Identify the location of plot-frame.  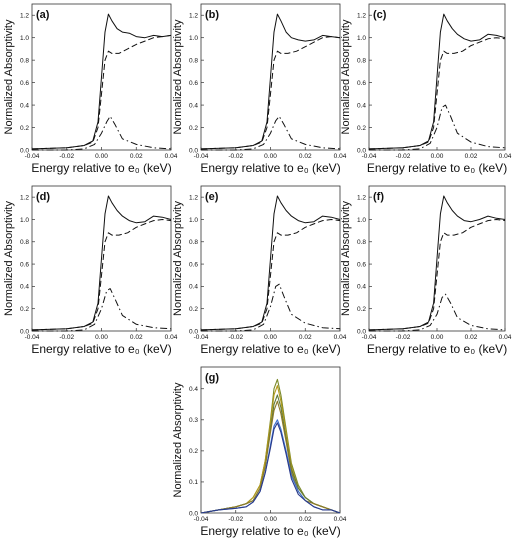
(270, 440).